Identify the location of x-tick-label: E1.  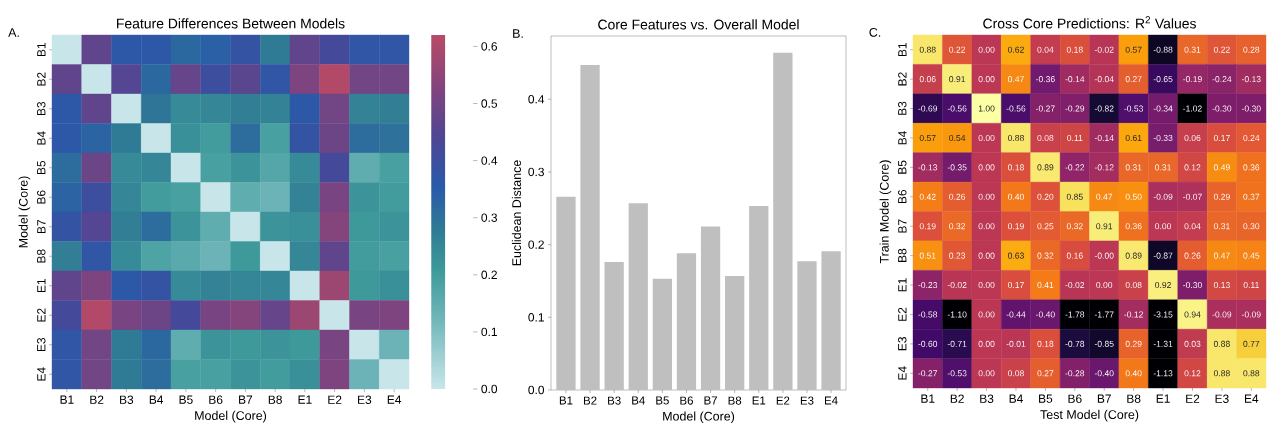
(759, 400).